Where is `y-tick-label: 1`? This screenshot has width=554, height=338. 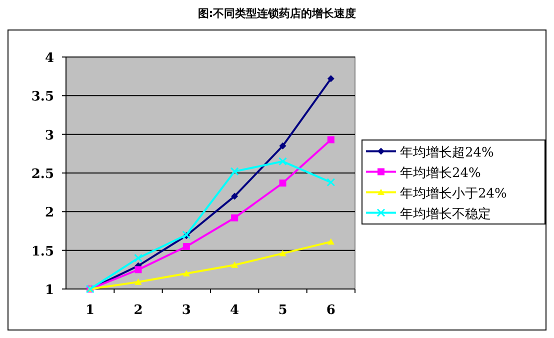 y-tick-label: 1 is located at coordinates (49, 290).